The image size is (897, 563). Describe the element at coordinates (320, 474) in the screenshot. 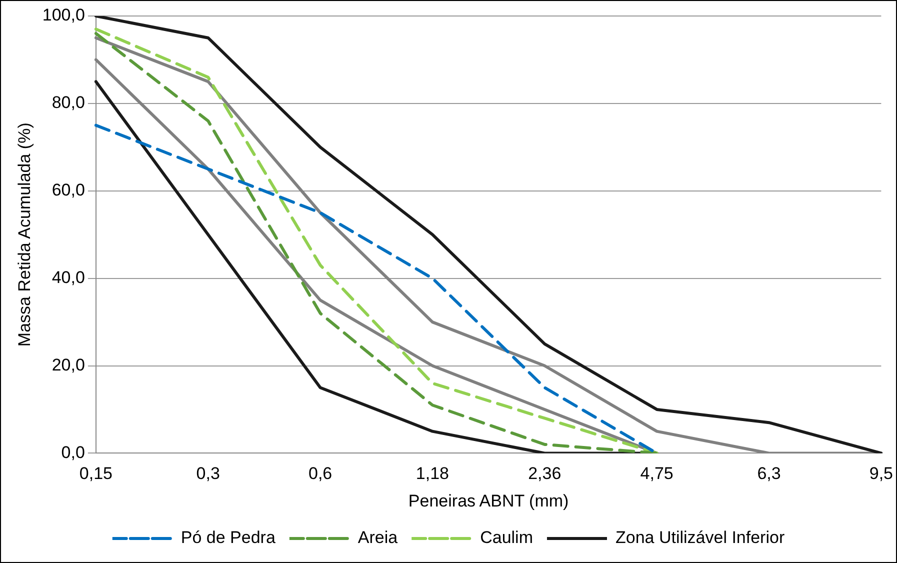

I see `x-tick-label: 0,6` at that location.